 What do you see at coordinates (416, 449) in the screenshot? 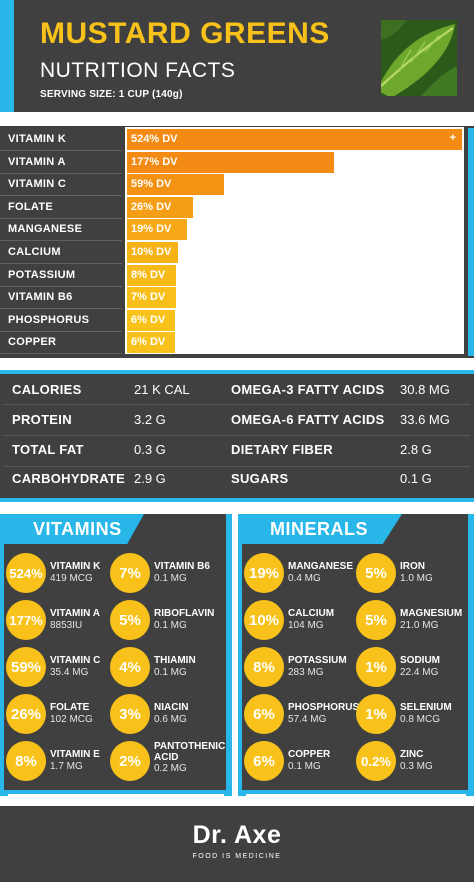
I see `stat-value: 2.8 G` at bounding box center [416, 449].